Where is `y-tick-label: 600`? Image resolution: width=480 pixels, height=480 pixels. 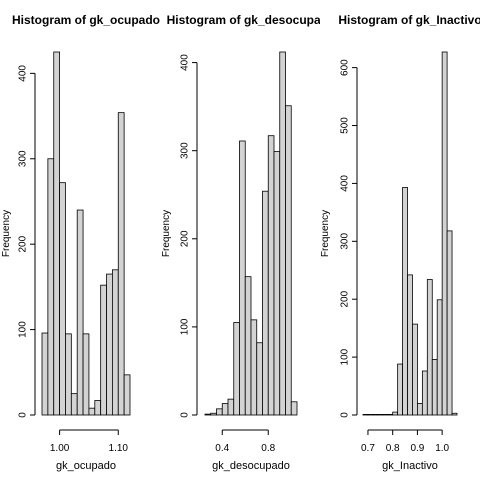 y-tick-label: 600 is located at coordinates (345, 67).